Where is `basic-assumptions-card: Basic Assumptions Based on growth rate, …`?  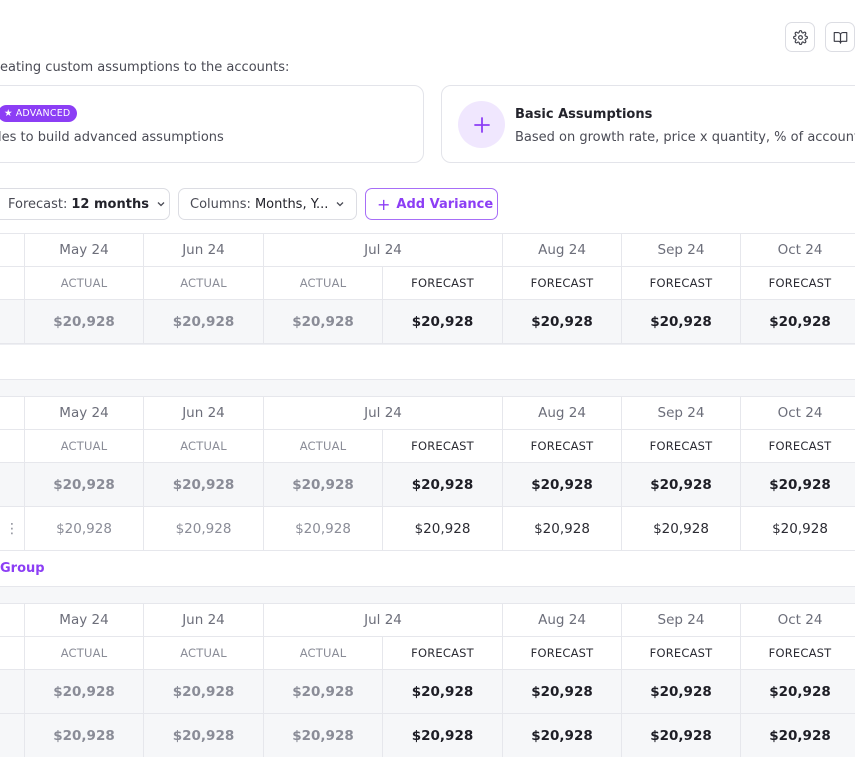 basic-assumptions-card: Basic Assumptions Based on growth rate, … is located at coordinates (648, 124).